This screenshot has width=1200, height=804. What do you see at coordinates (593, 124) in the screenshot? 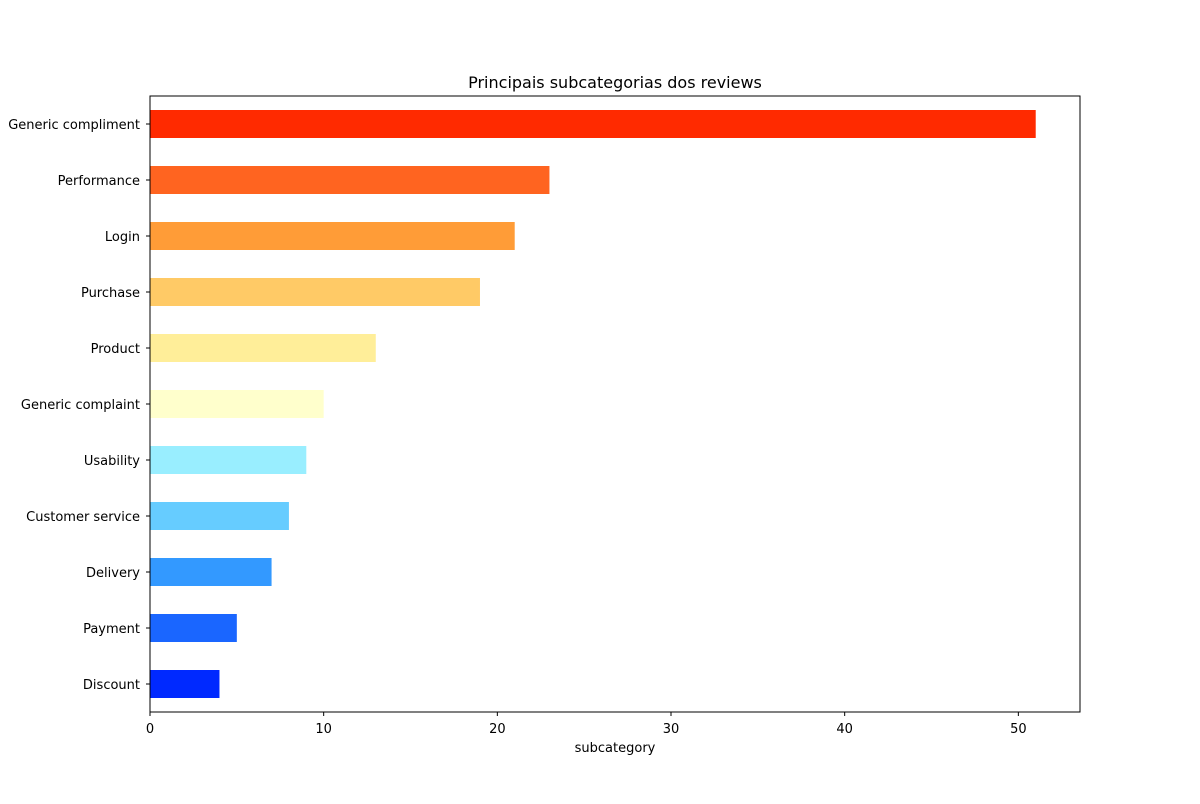
I see `bar-generic-compliment` at bounding box center [593, 124].